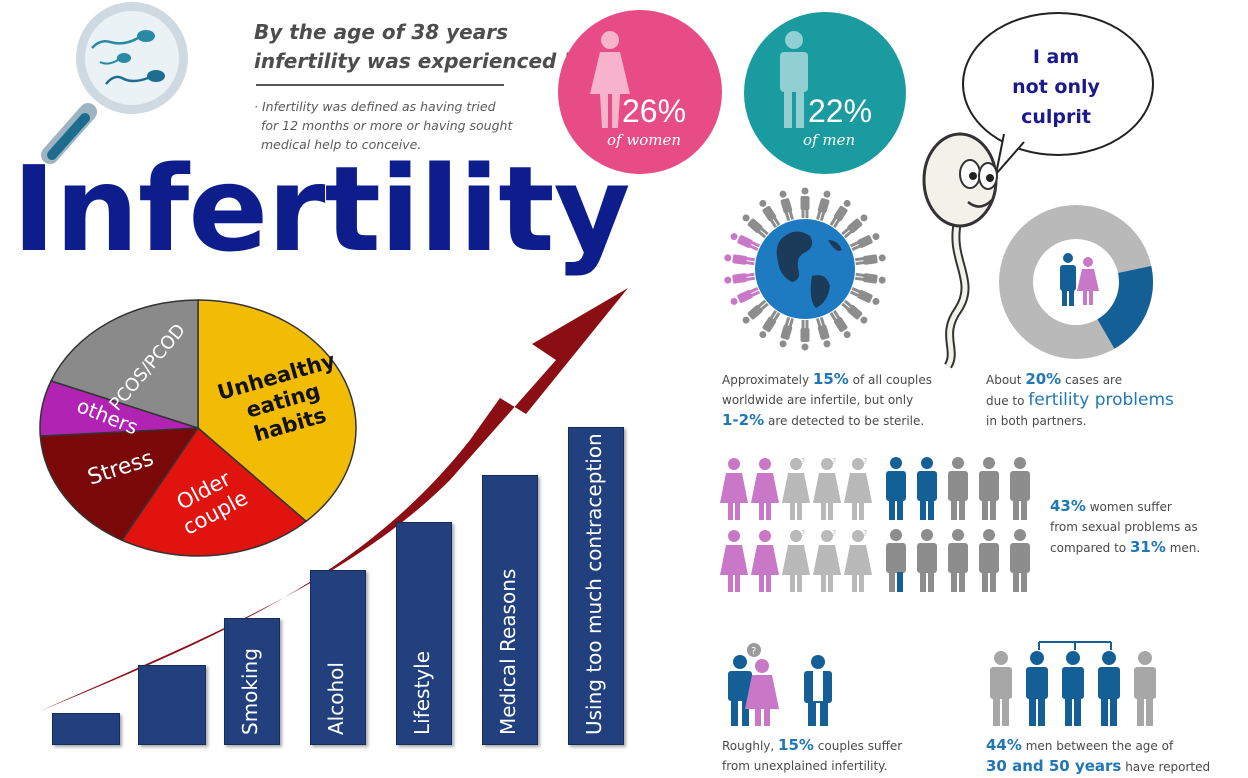 The width and height of the screenshot is (1248, 778). Describe the element at coordinates (321, 209) in the screenshot. I see `page-title: Infertility` at that location.